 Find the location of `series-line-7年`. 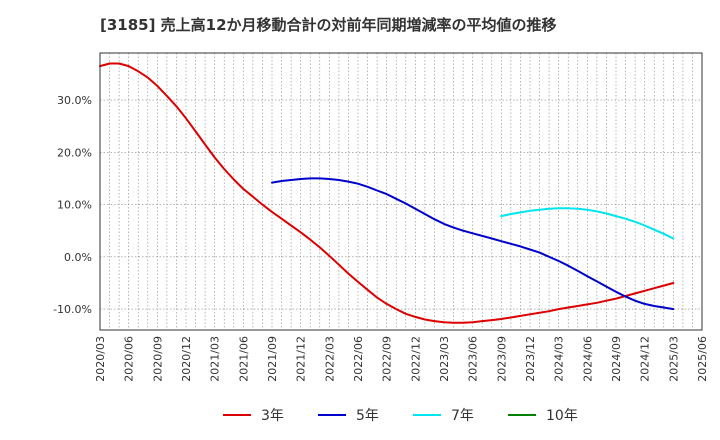

series-line-7年 is located at coordinates (587, 223).